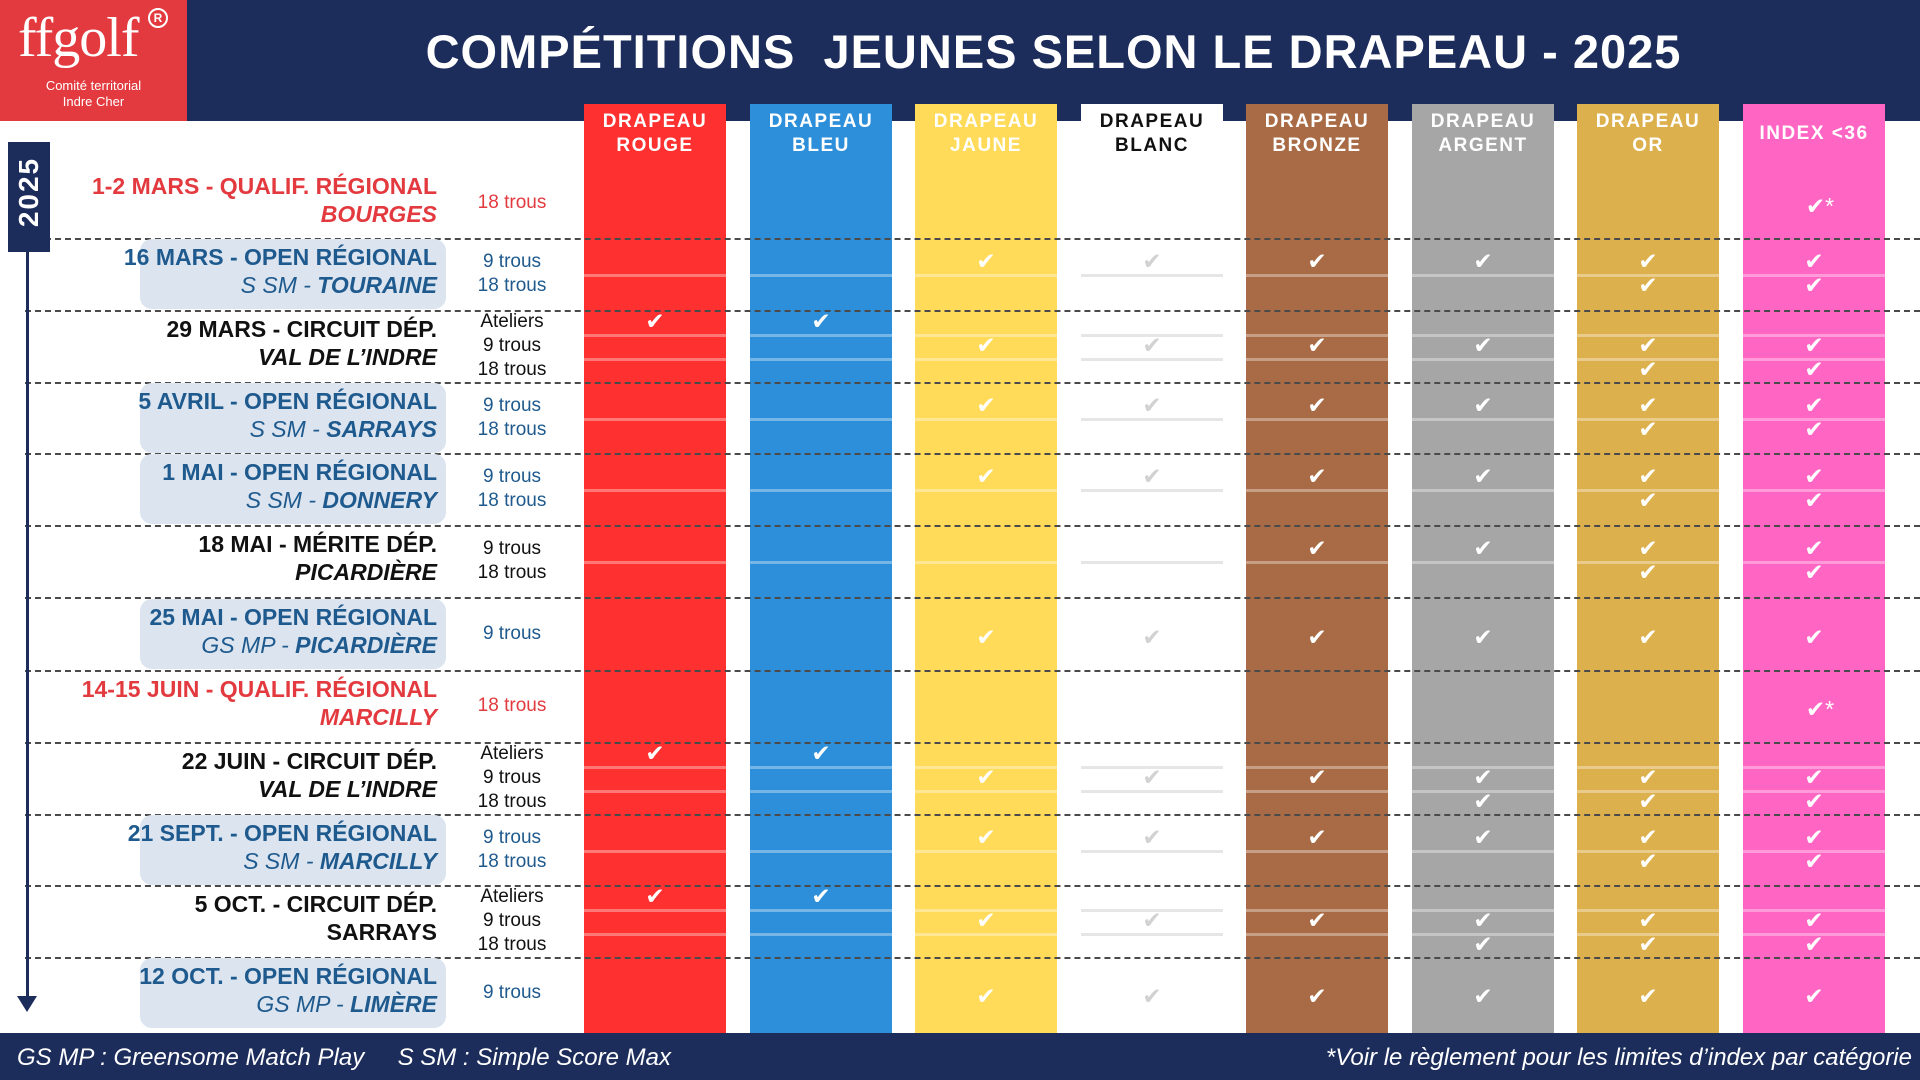  I want to click on event-title: 18 MAI - MÉRITE DÉP., so click(317, 544).